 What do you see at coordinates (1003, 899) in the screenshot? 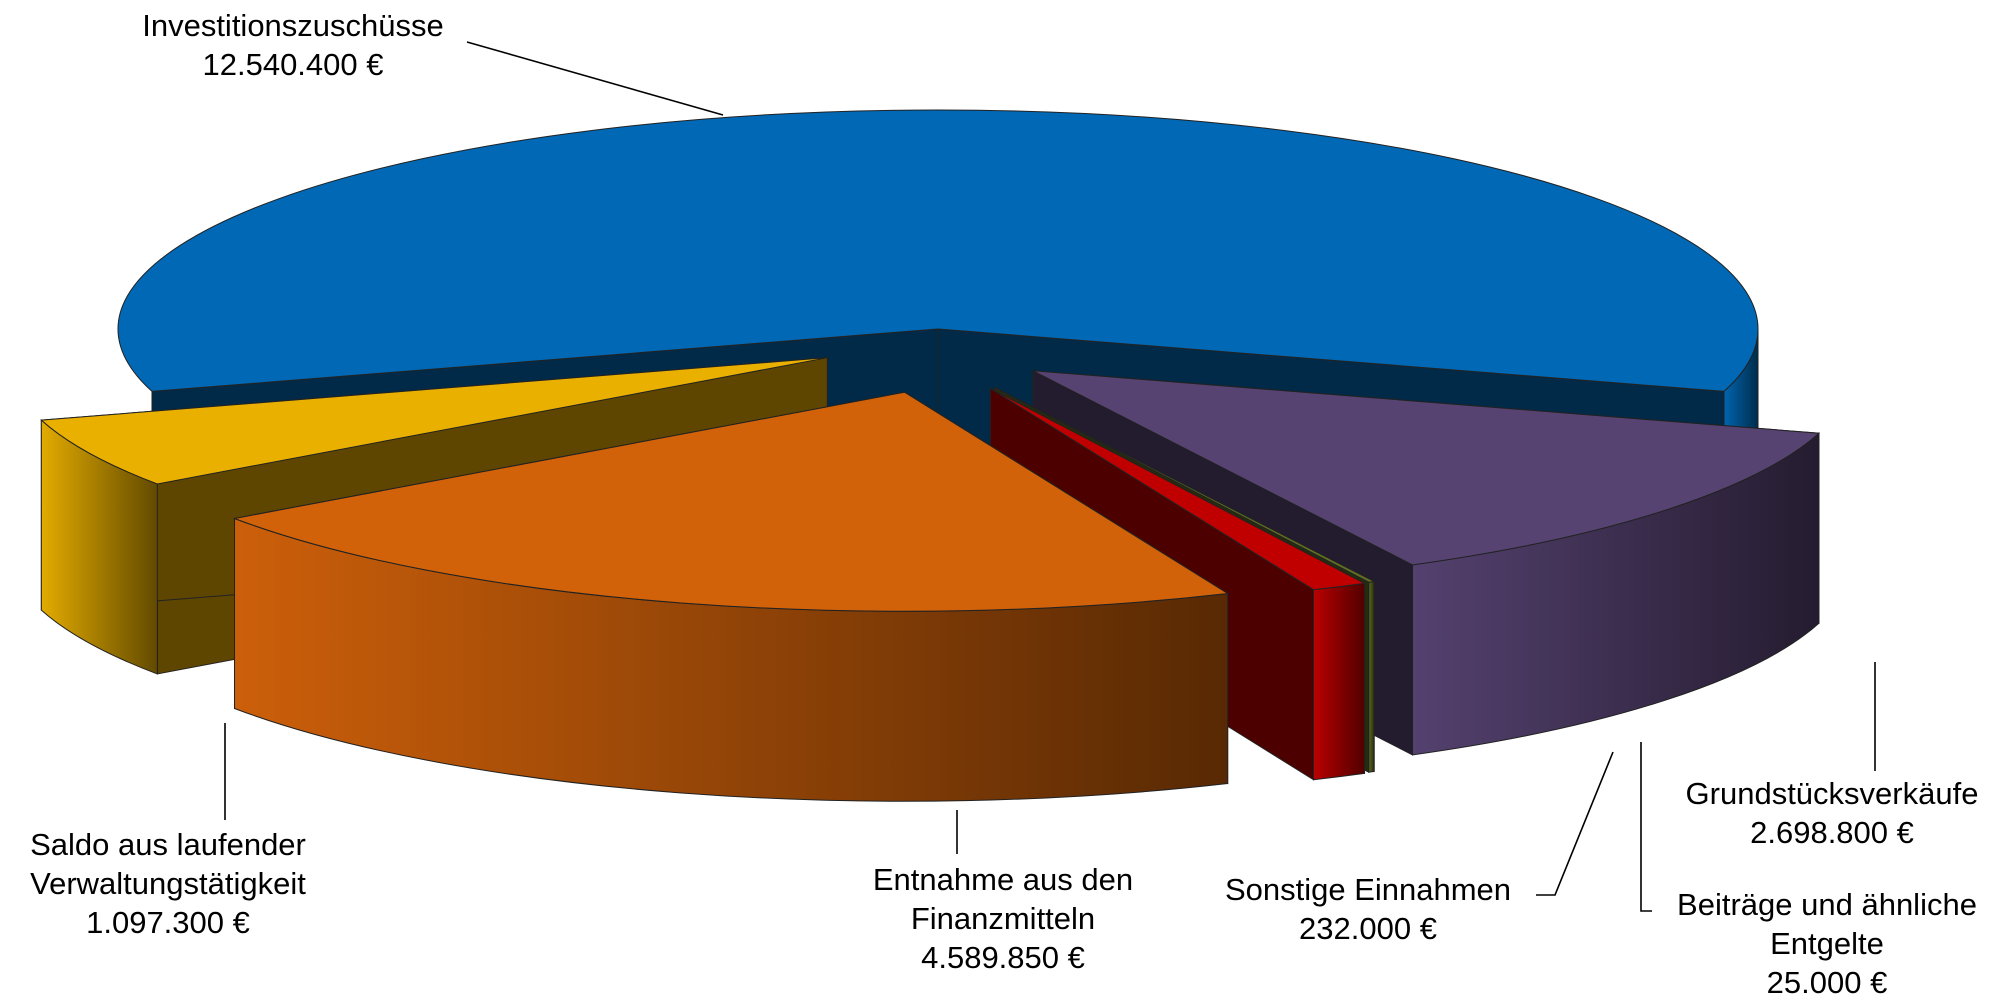
I see `category-label: Entnahme aus den Finanzmitteln` at bounding box center [1003, 899].